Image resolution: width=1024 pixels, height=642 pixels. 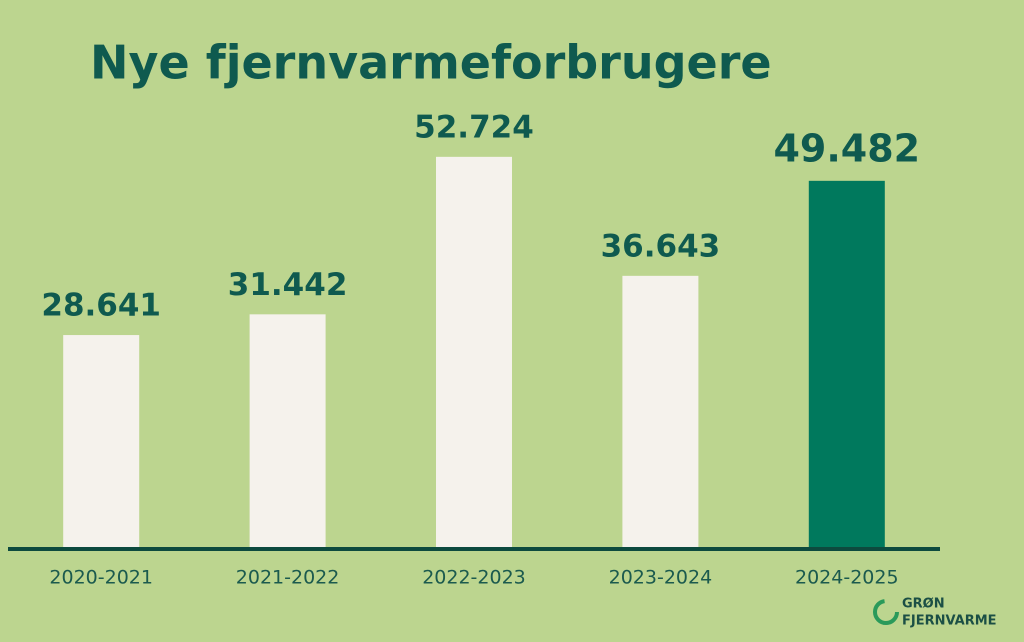 I want to click on value-label: 31.442, so click(x=288, y=285).